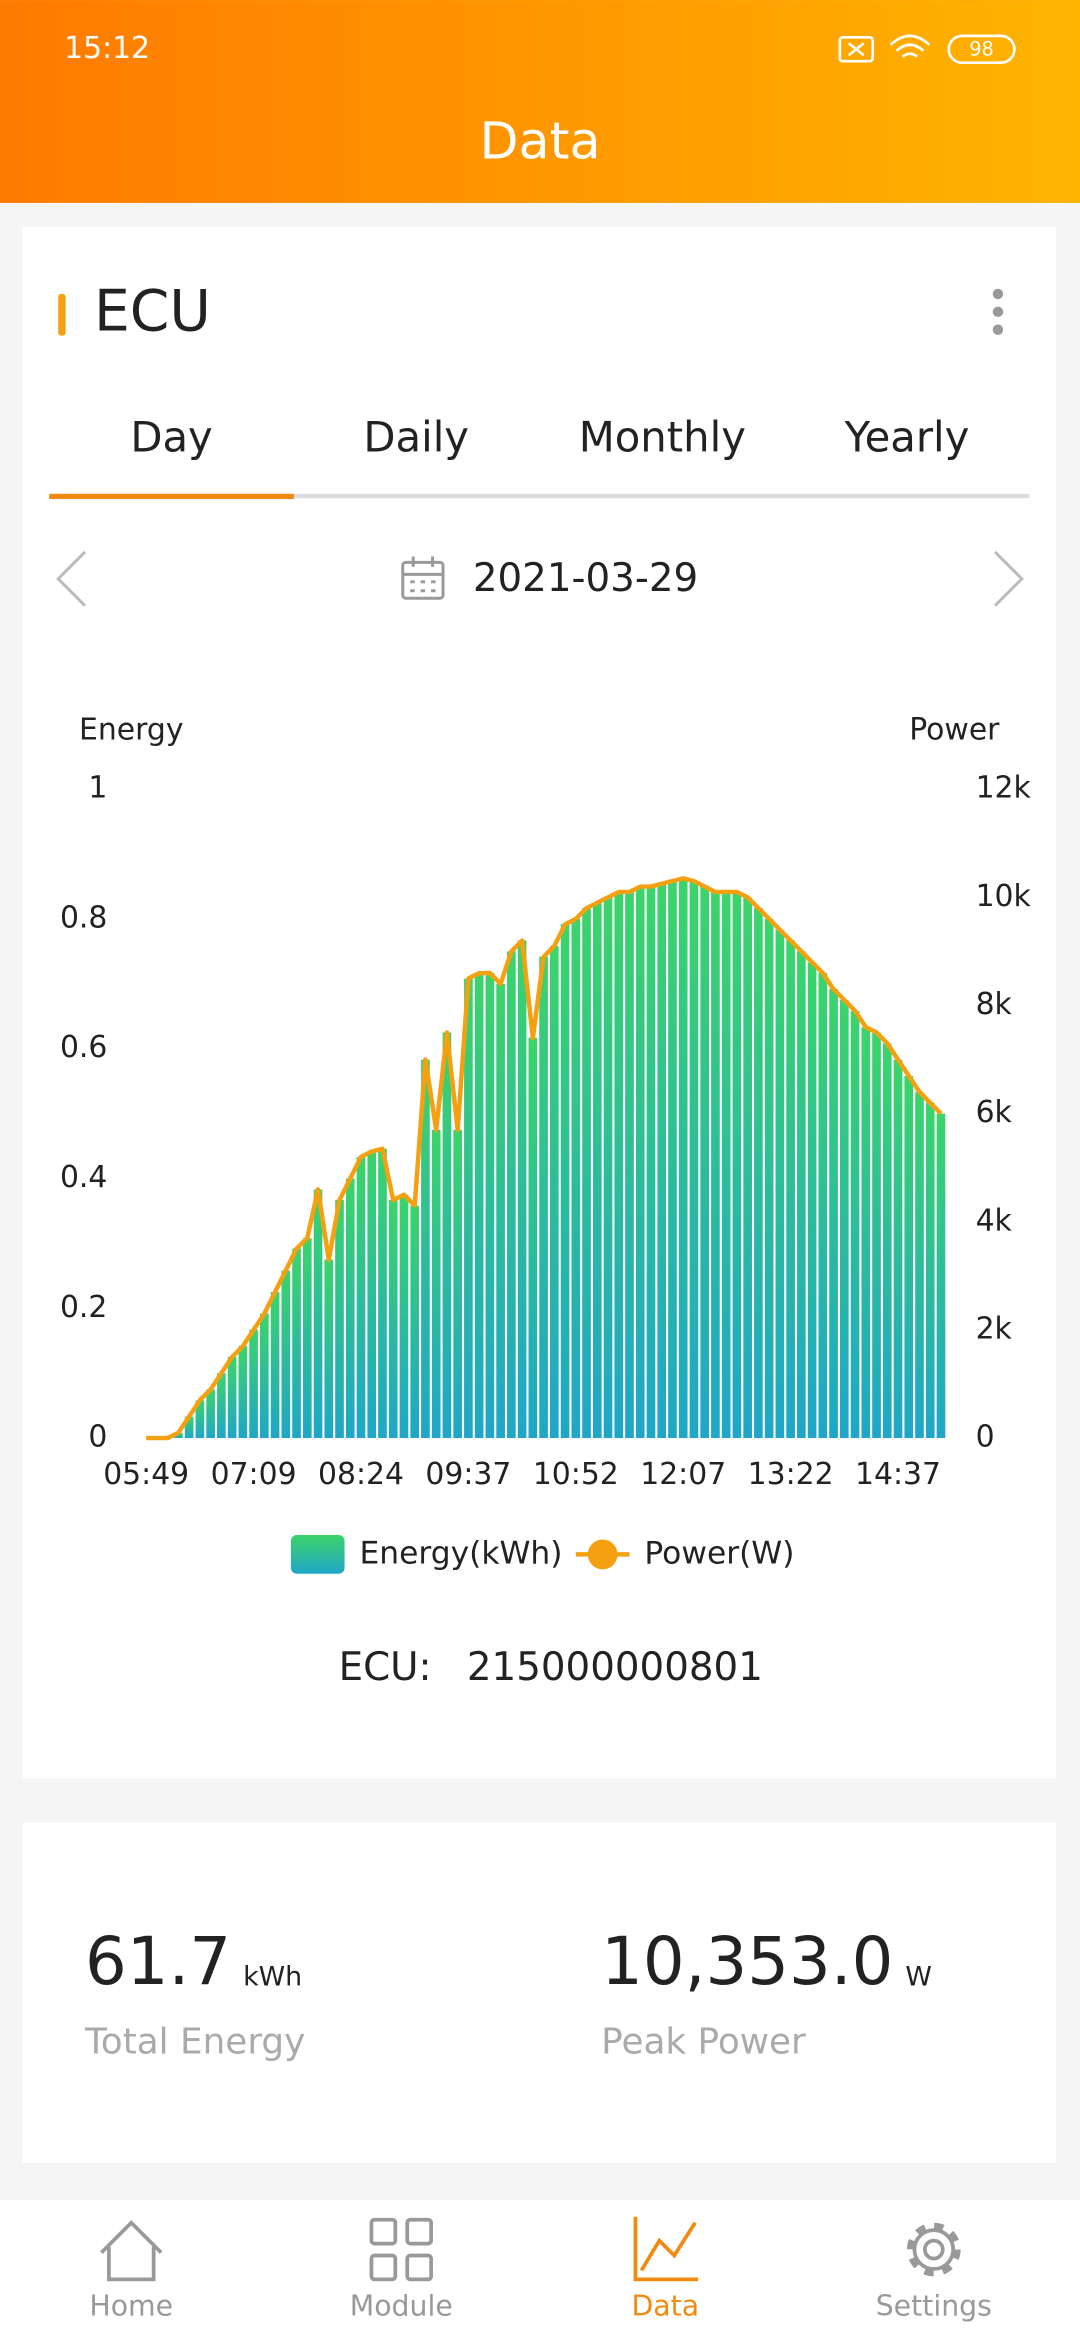 The image size is (1080, 2340). Describe the element at coordinates (194, 2042) in the screenshot. I see `summary-label: Total Energy` at that location.